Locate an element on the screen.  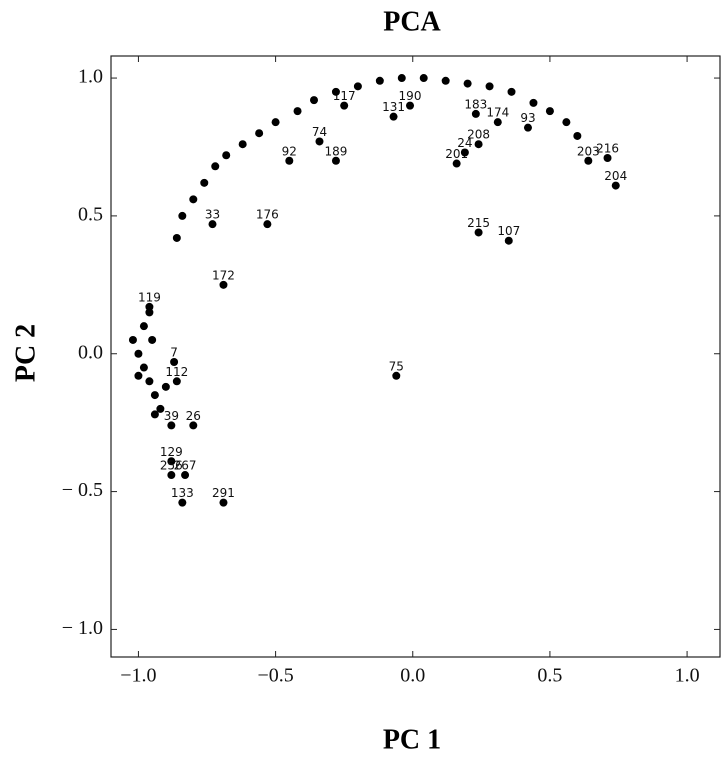
x-tick-label: −0.5 is located at coordinates (275, 676).